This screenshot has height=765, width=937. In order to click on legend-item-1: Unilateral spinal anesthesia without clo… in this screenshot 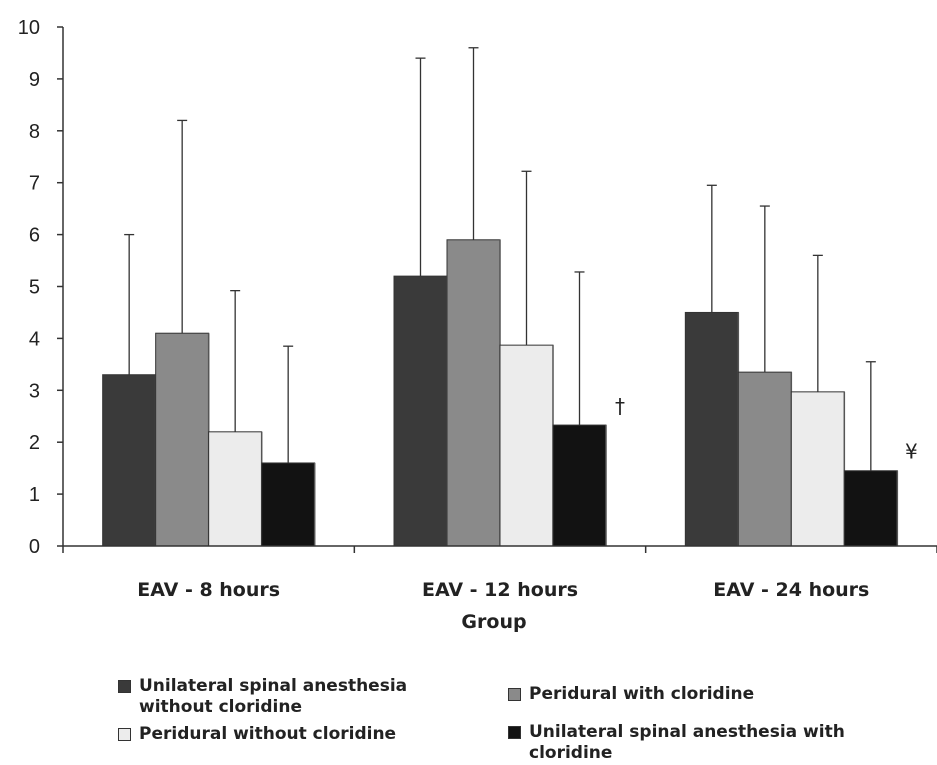, I will do `click(278, 697)`.